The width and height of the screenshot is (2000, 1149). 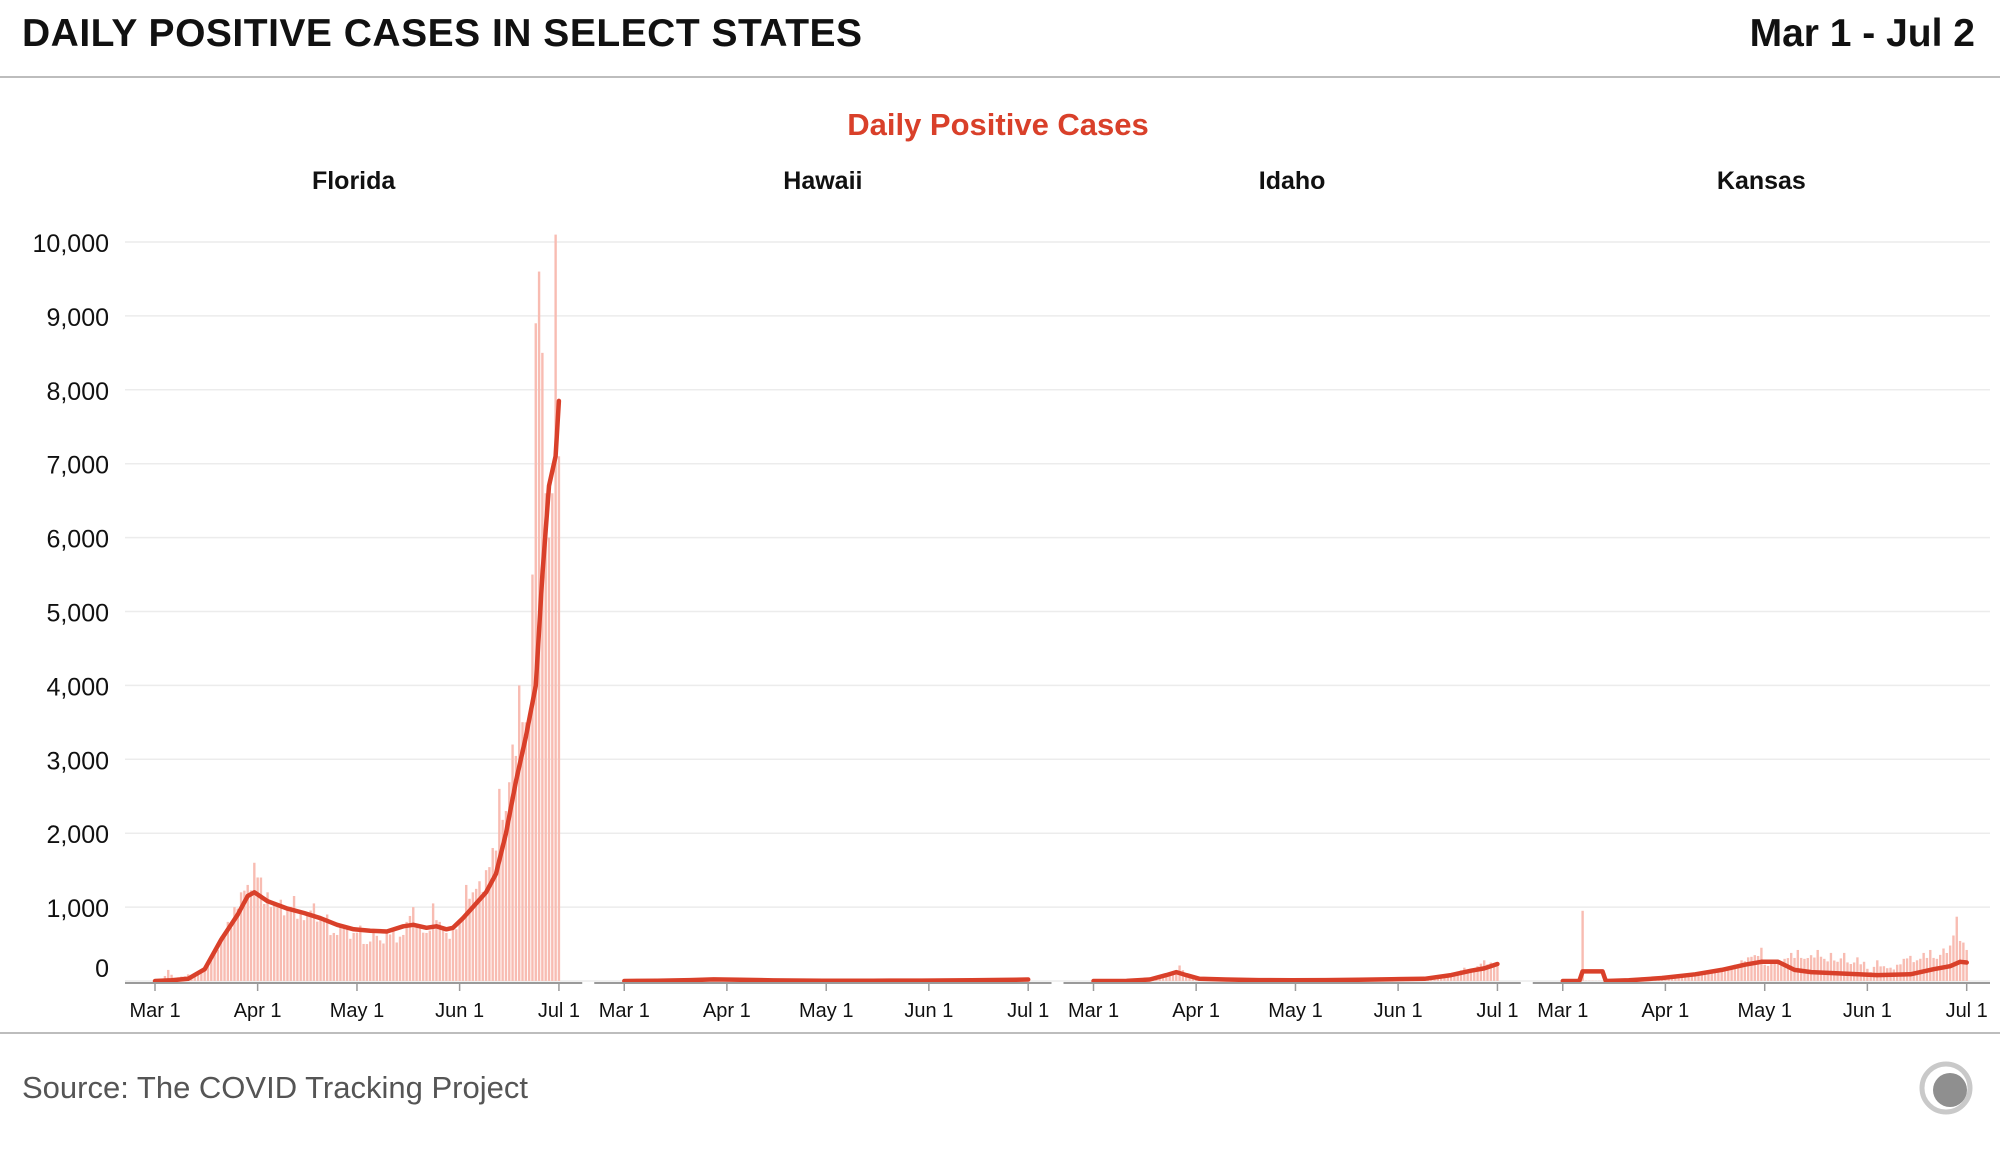 I want to click on panel-title: Kansas, so click(x=1761, y=181).